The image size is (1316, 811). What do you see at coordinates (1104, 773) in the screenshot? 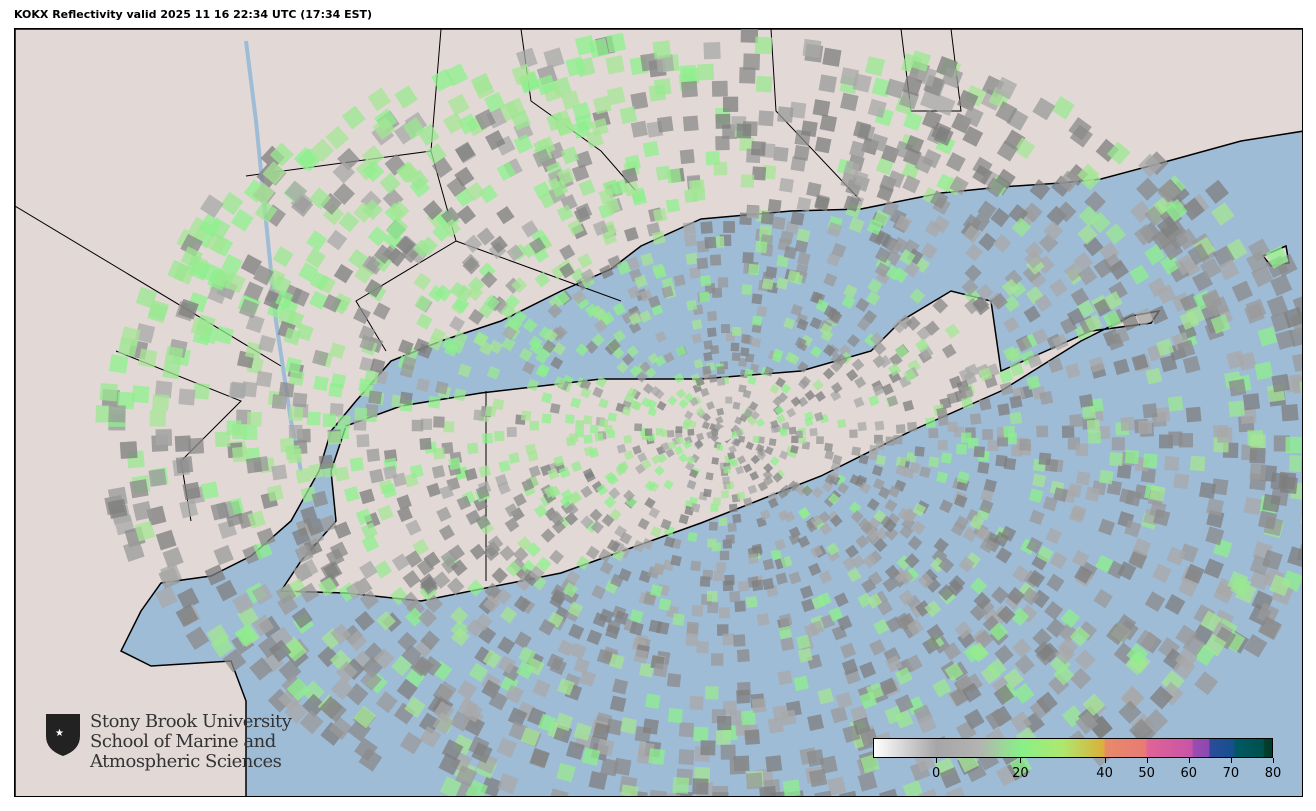
I see `colorbar-tick-label: 40` at bounding box center [1104, 773].